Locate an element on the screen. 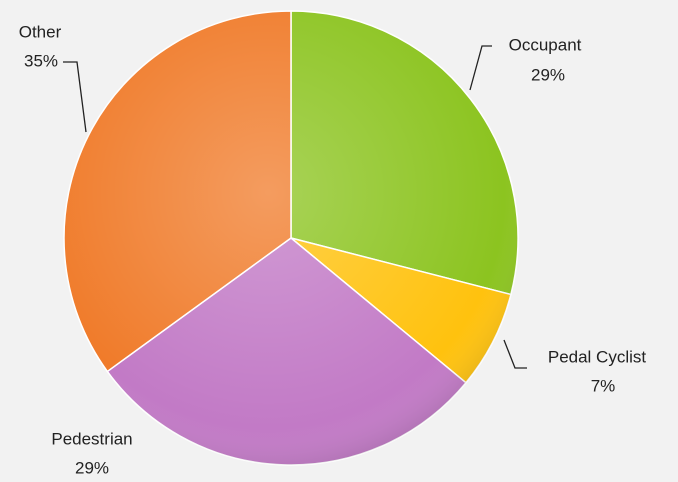 The image size is (678, 482). value-label: 7% is located at coordinates (603, 385).